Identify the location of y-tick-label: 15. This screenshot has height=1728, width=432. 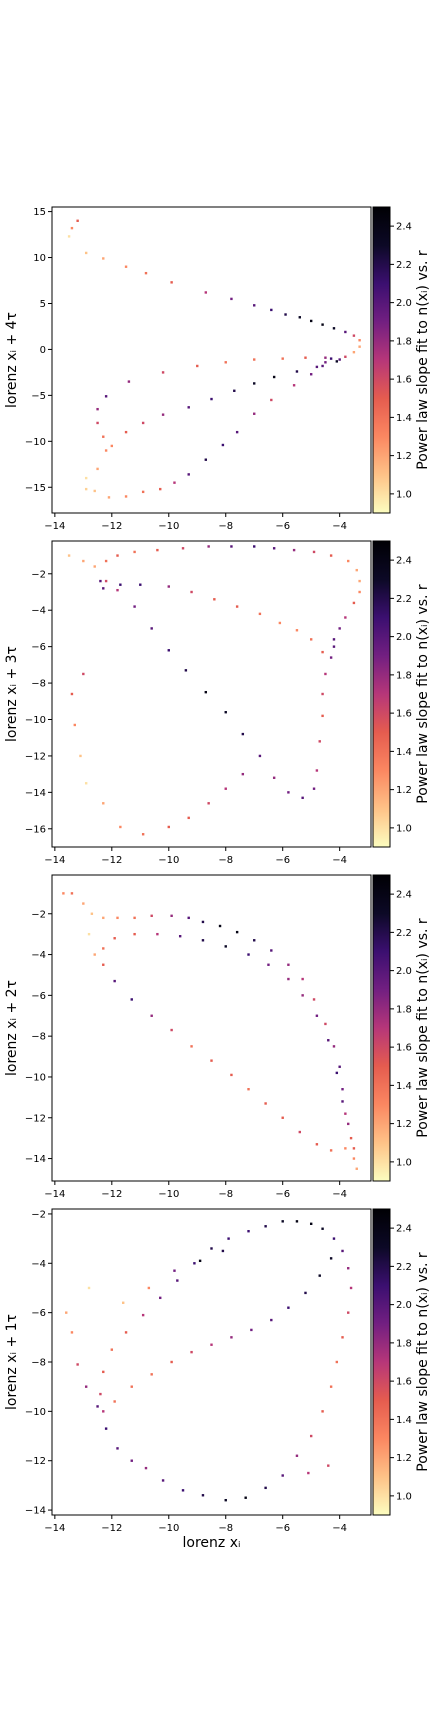
(39, 212).